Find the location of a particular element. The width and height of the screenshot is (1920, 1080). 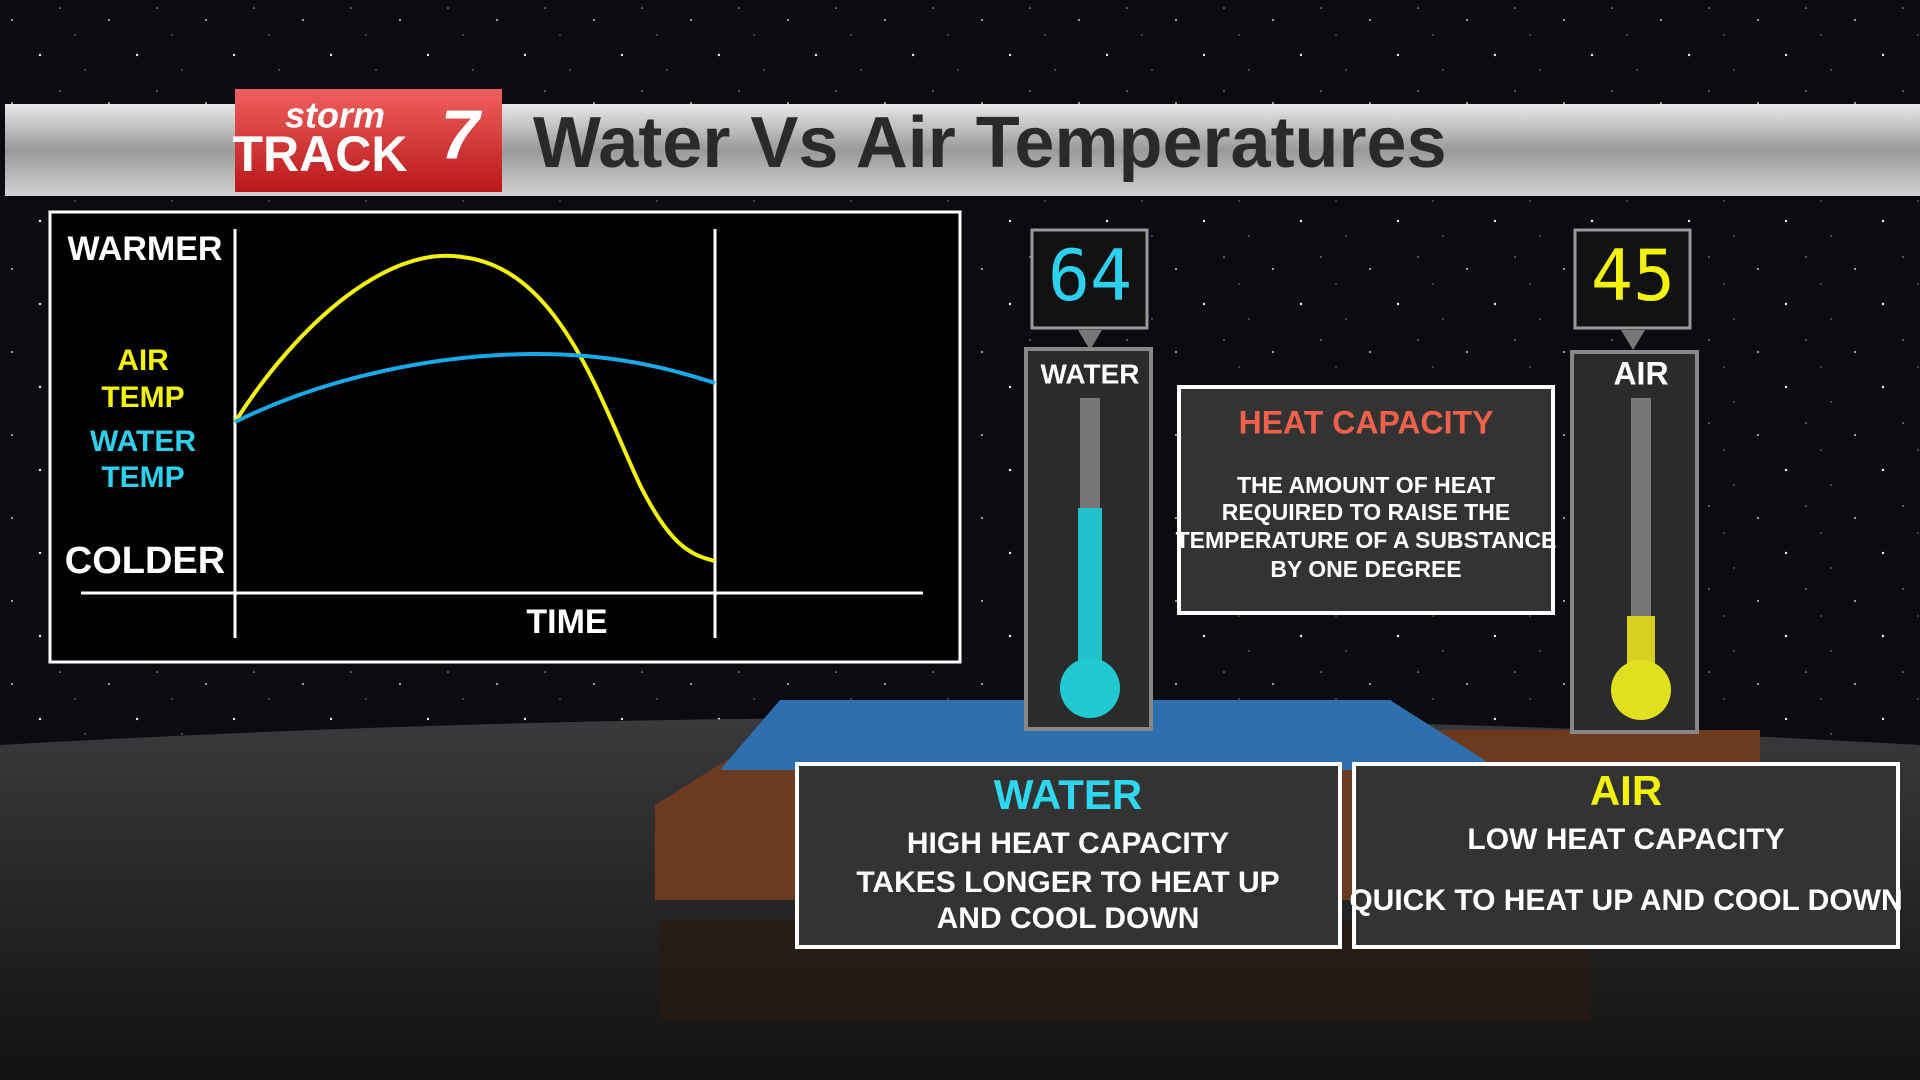

logo is located at coordinates (368, 140).